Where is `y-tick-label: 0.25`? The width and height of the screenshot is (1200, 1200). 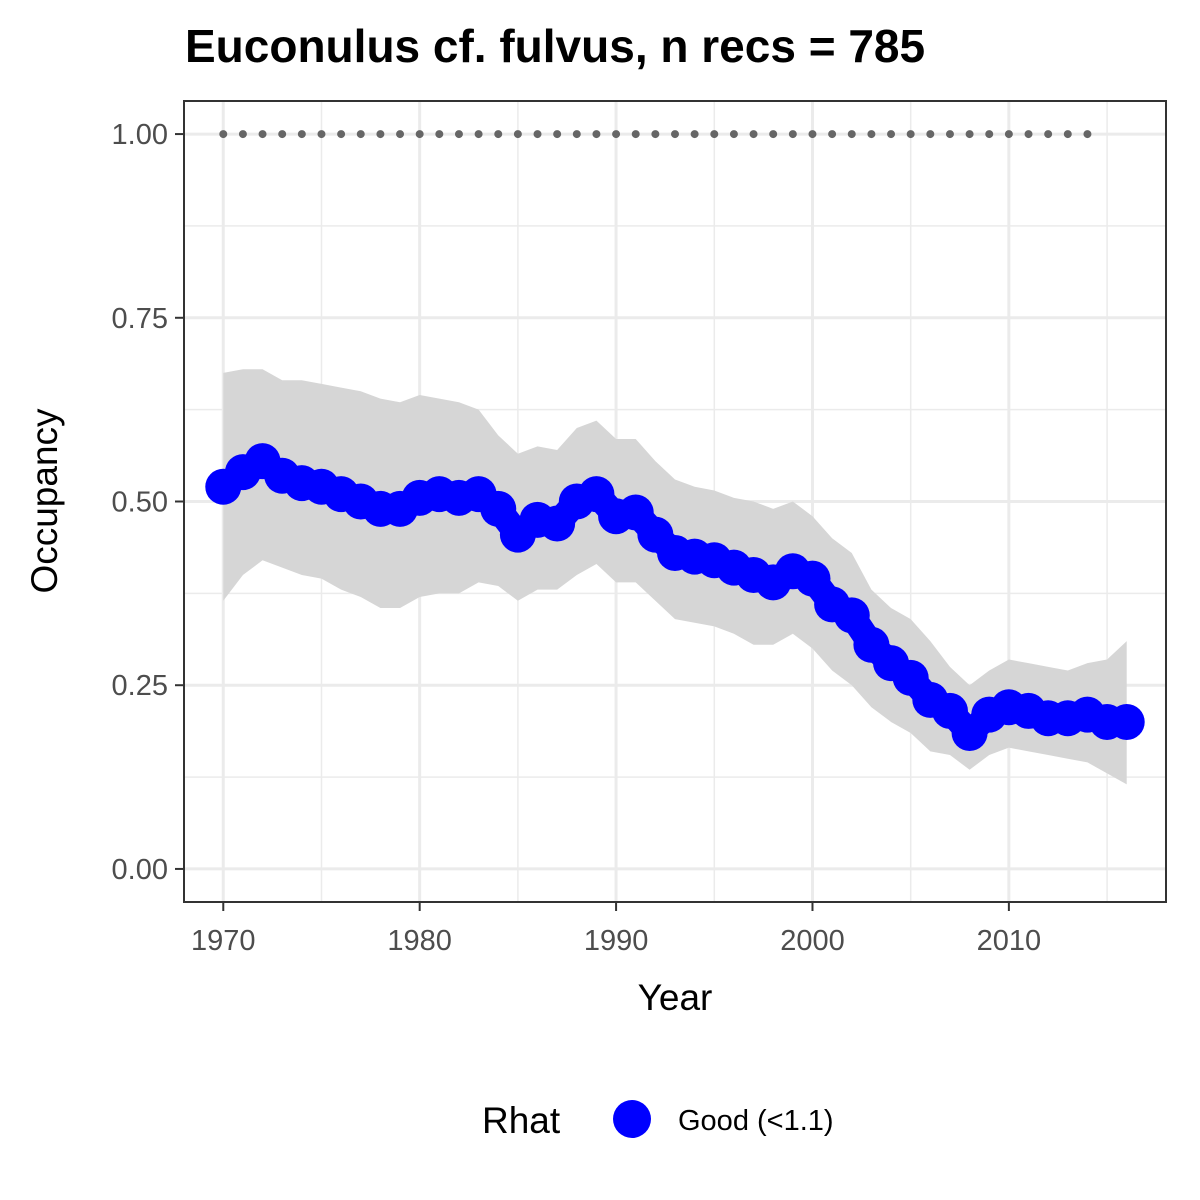
y-tick-label: 0.25 is located at coordinates (140, 686).